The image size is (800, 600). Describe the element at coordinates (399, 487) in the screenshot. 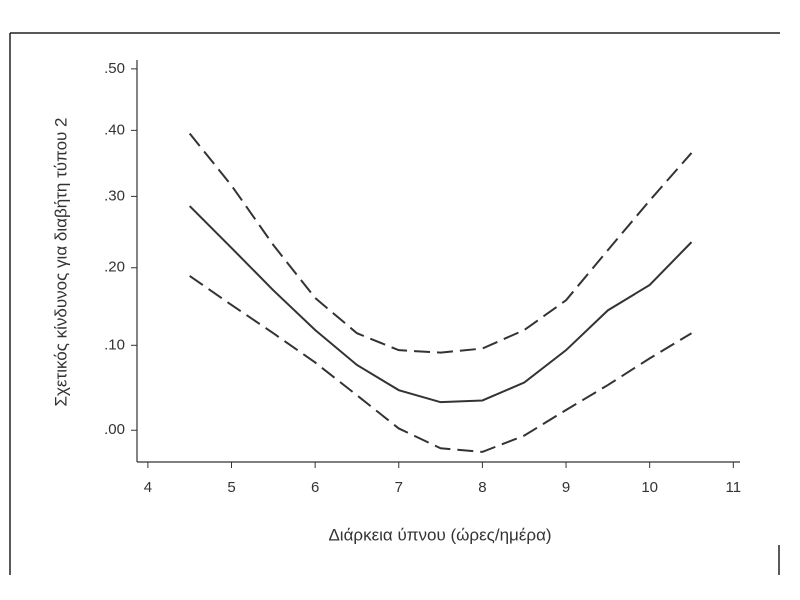

I see `x-tick-label: 7` at that location.